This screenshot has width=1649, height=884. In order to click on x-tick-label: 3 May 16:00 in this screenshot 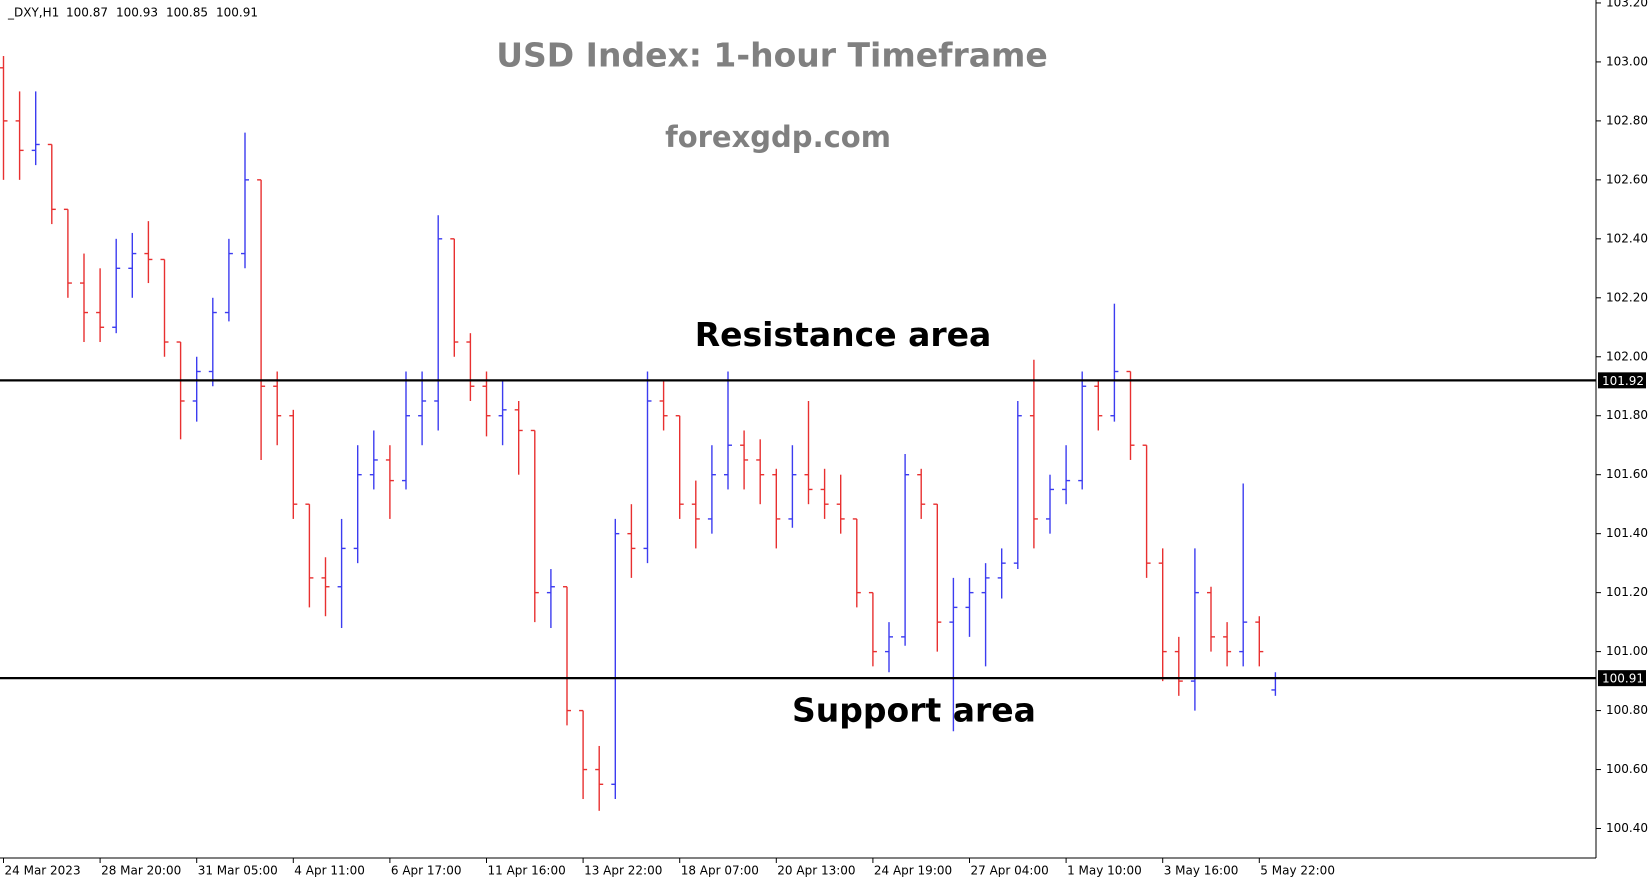, I will do `click(1201, 871)`.